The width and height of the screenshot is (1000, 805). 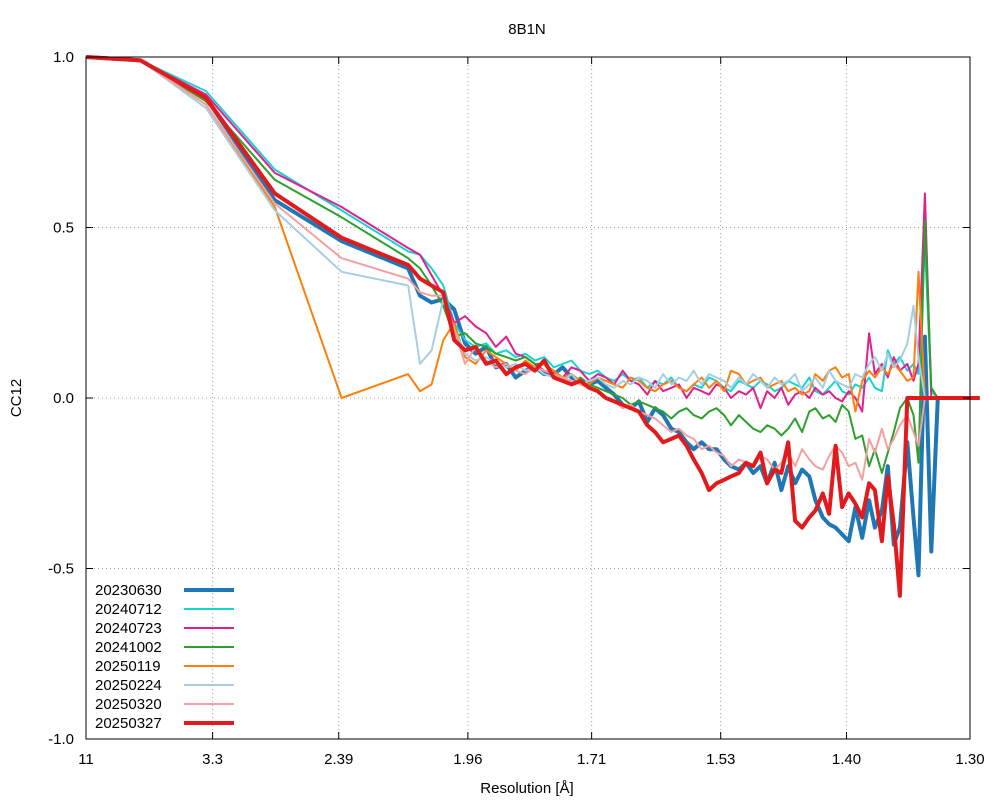 I want to click on legend-label: 20240723, so click(x=128, y=628).